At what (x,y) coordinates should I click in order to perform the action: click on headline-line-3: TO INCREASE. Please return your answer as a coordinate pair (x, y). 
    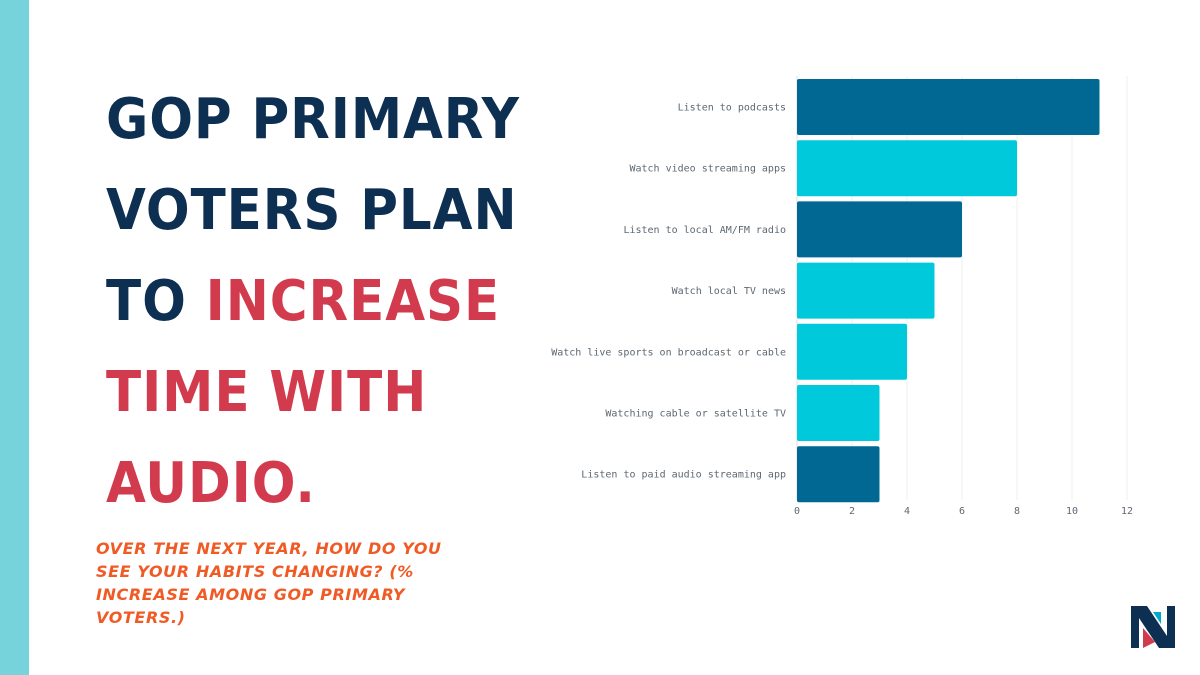
    Looking at the image, I should click on (322, 301).